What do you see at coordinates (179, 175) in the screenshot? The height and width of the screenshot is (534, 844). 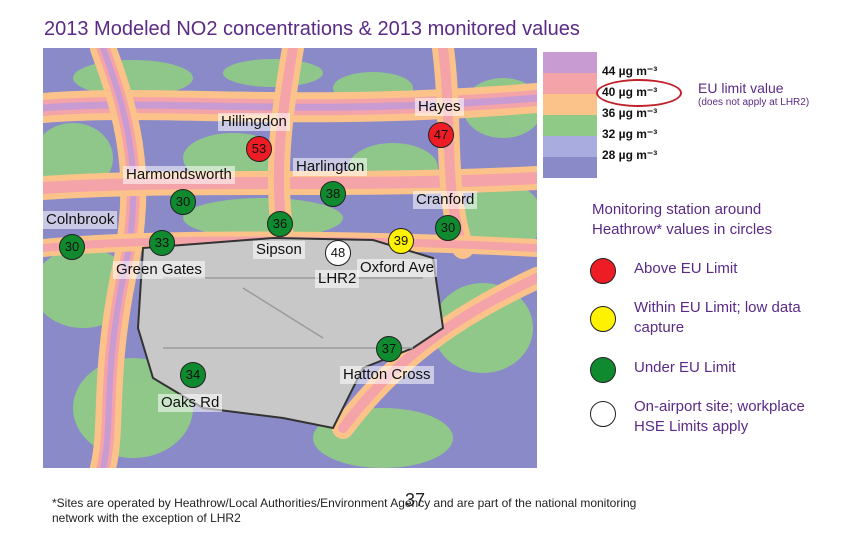 I see `place-label-harmondsworth: Harmondsworth` at bounding box center [179, 175].